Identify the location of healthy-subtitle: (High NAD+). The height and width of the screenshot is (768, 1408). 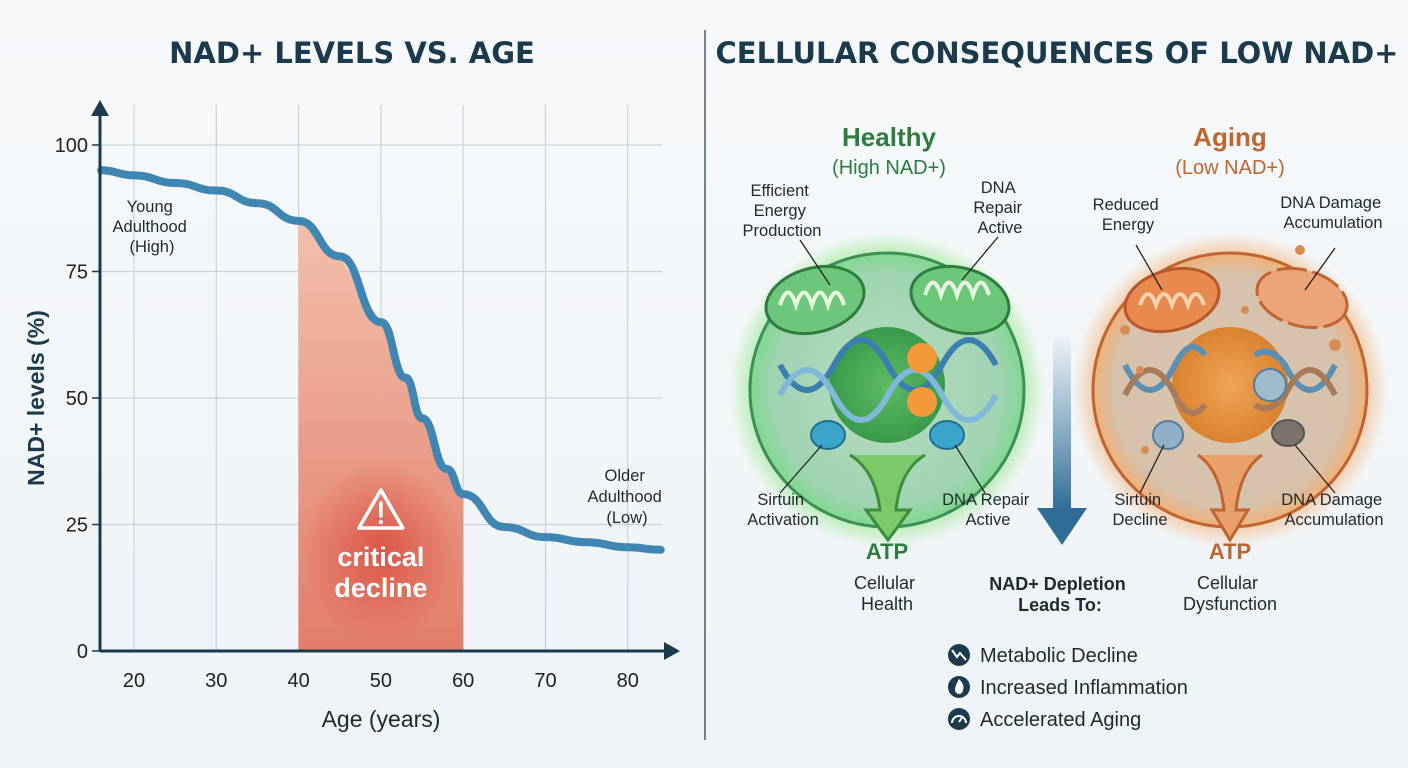
(889, 168).